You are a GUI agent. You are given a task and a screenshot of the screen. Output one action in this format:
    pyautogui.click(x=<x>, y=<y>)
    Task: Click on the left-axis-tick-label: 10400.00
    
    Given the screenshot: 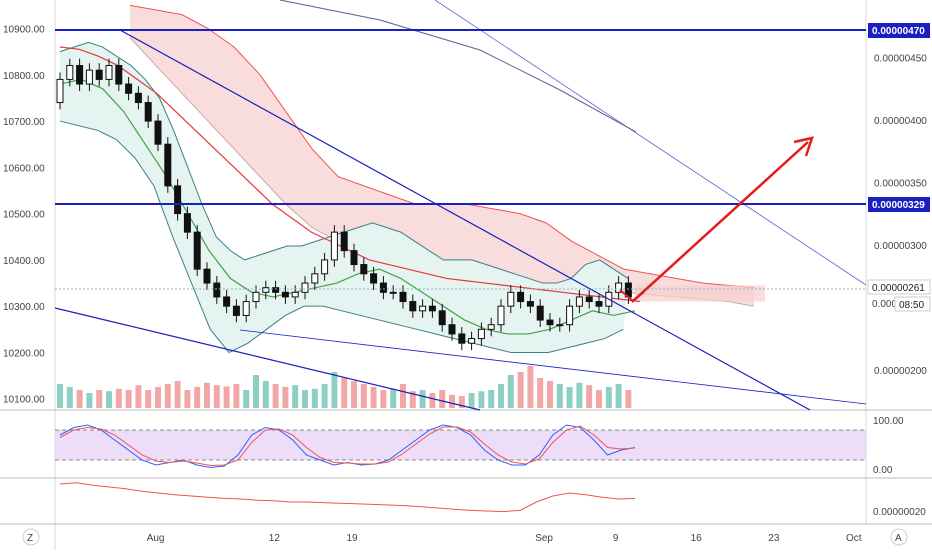 What is the action you would take?
    pyautogui.click(x=24, y=261)
    